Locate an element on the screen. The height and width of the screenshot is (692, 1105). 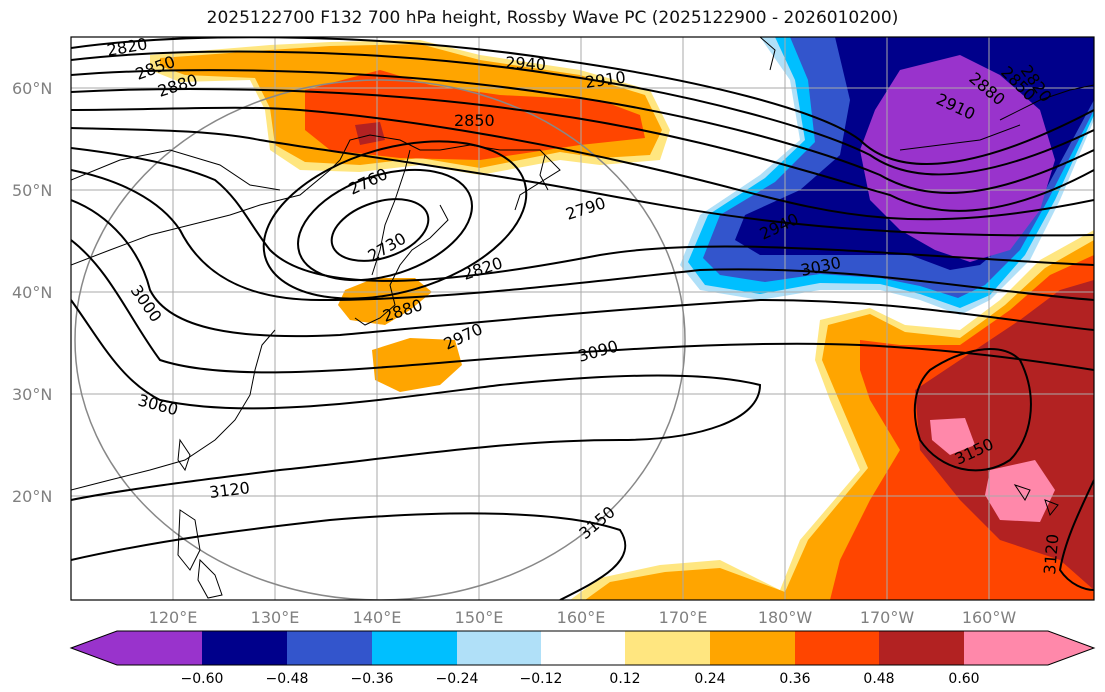
contour-label: 2850 is located at coordinates (474, 120).